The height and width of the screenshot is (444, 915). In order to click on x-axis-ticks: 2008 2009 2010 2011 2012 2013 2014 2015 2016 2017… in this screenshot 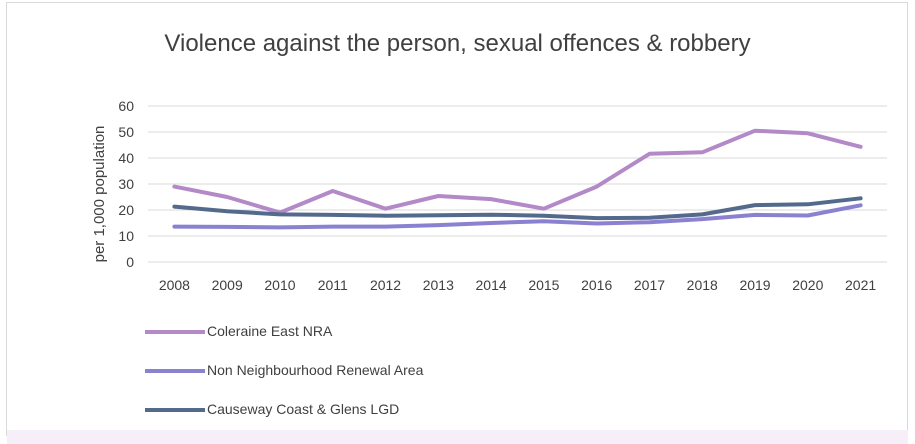, I will do `click(518, 285)`.